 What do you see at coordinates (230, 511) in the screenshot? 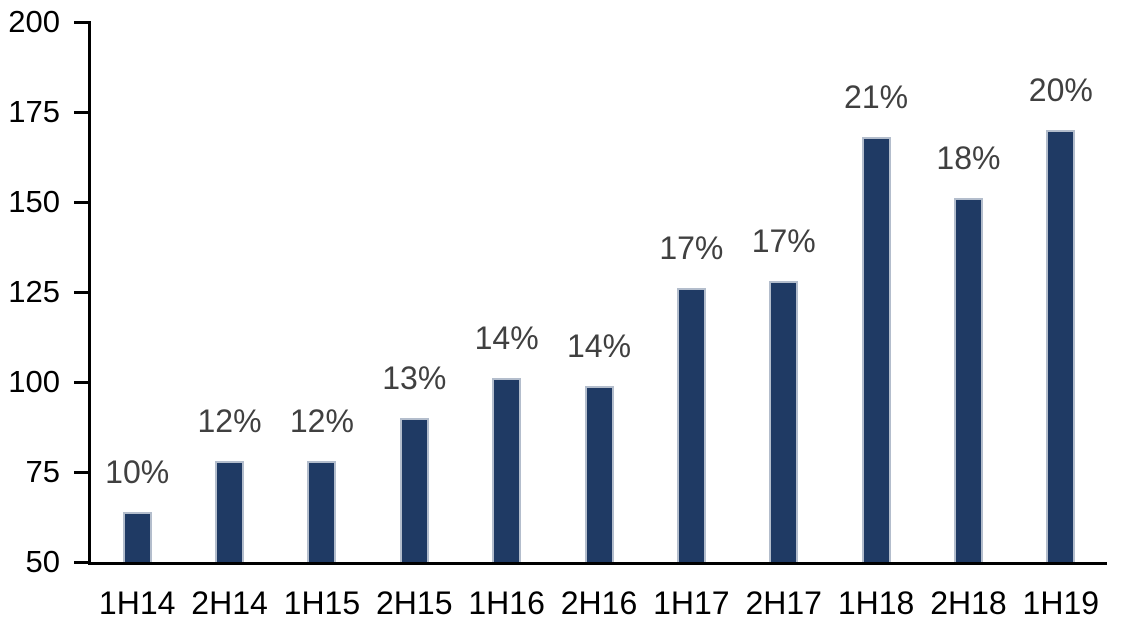
I see `bar-2h14` at bounding box center [230, 511].